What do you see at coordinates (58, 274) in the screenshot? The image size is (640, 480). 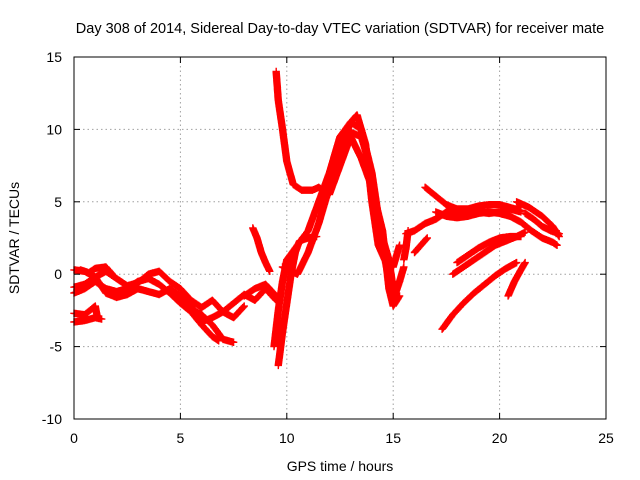 I see `y-tick-label: 0` at bounding box center [58, 274].